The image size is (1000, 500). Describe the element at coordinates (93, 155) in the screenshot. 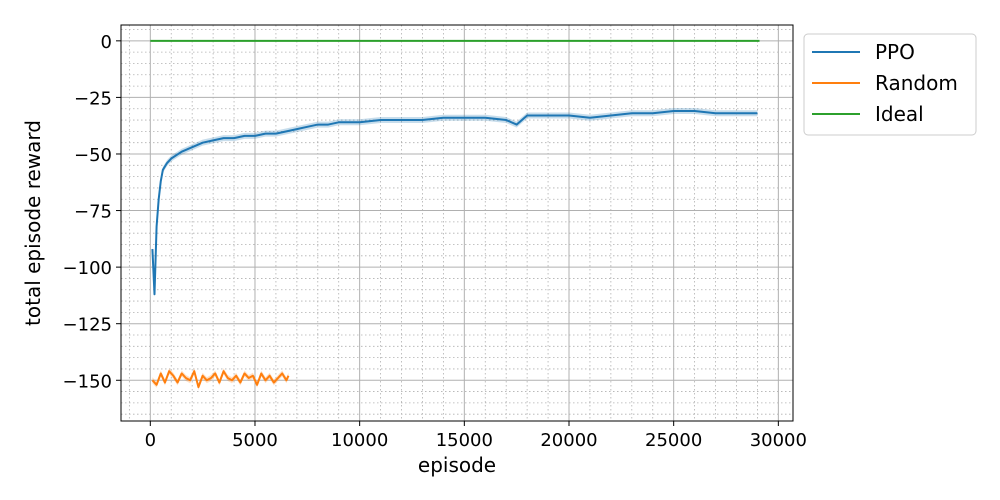

I see `y-tick-label: −50` at that location.